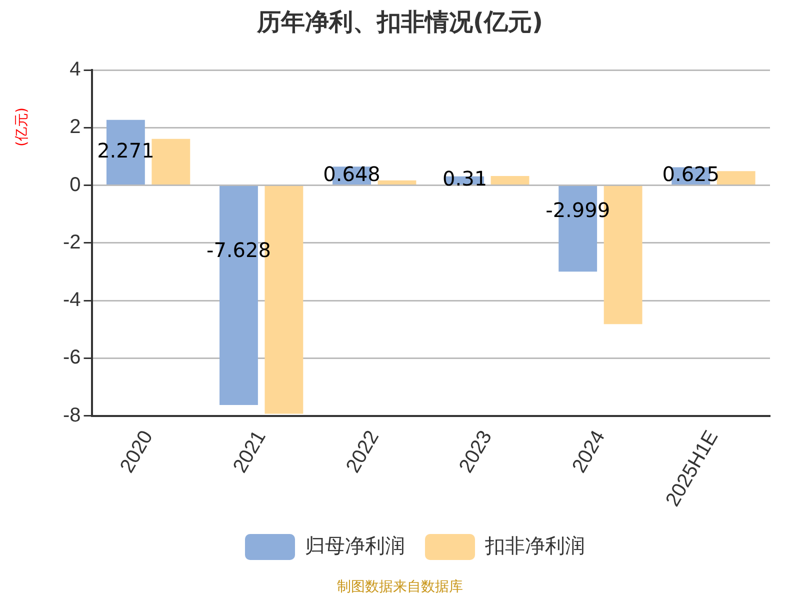  I want to click on y-tick-label: 4, so click(75, 69).